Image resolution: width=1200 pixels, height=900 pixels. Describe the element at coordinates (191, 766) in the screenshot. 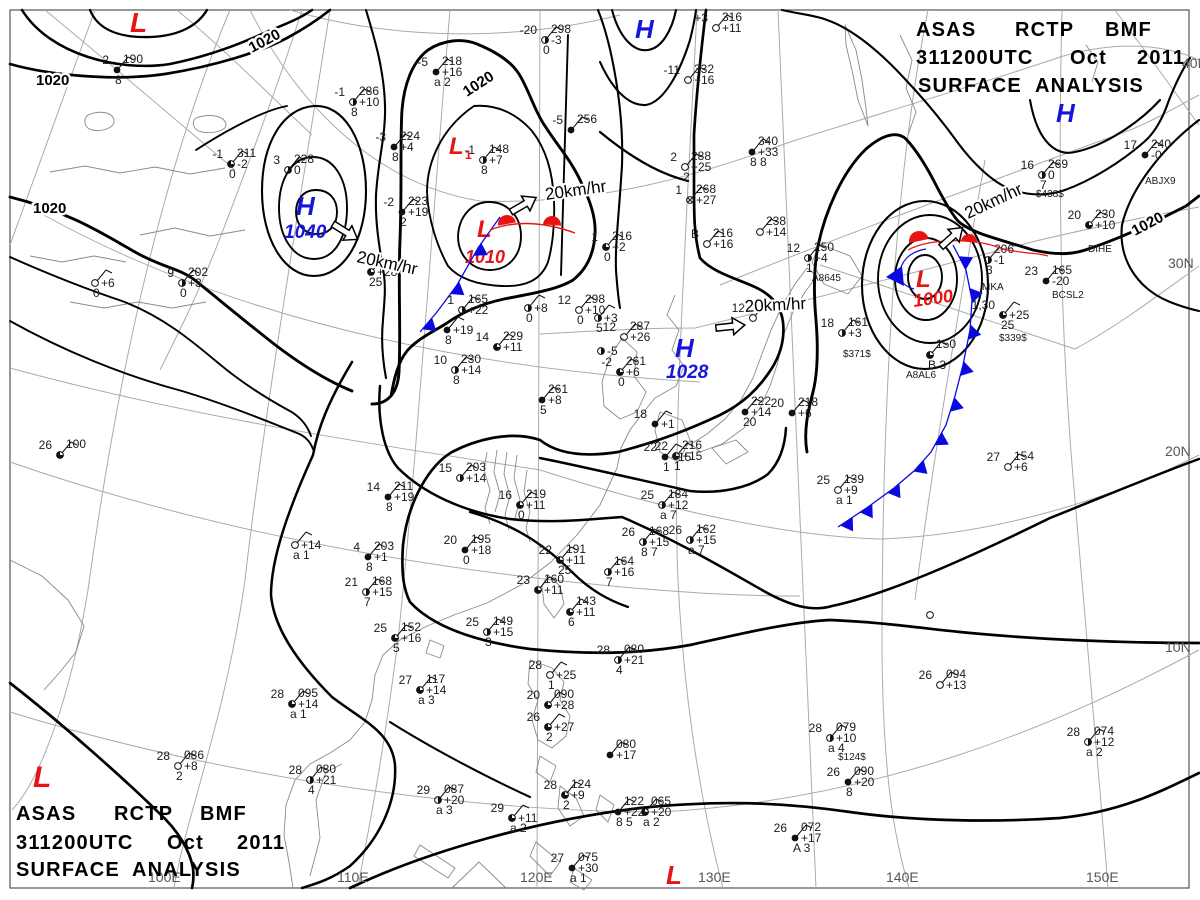

I see `svg-text: +8` at that location.